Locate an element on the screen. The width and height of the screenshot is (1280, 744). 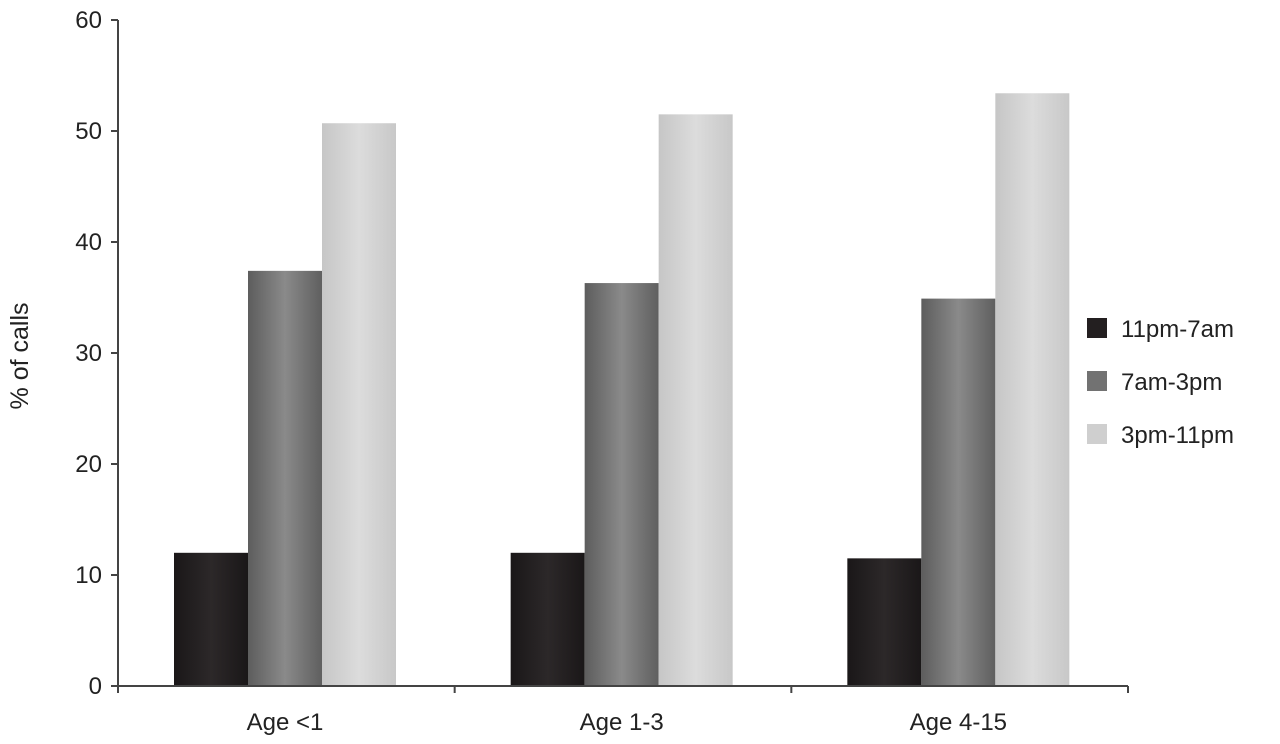
y-tick-label-4: 30 is located at coordinates (88, 353).